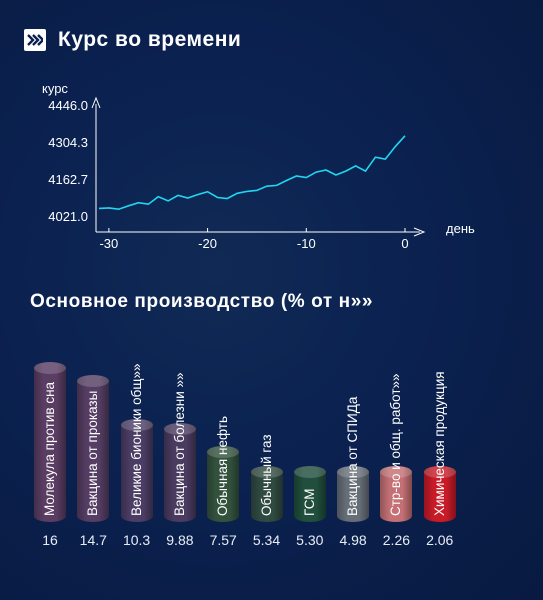  Describe the element at coordinates (49, 448) in the screenshot. I see `production-bar-label: Молекула против сна` at that location.